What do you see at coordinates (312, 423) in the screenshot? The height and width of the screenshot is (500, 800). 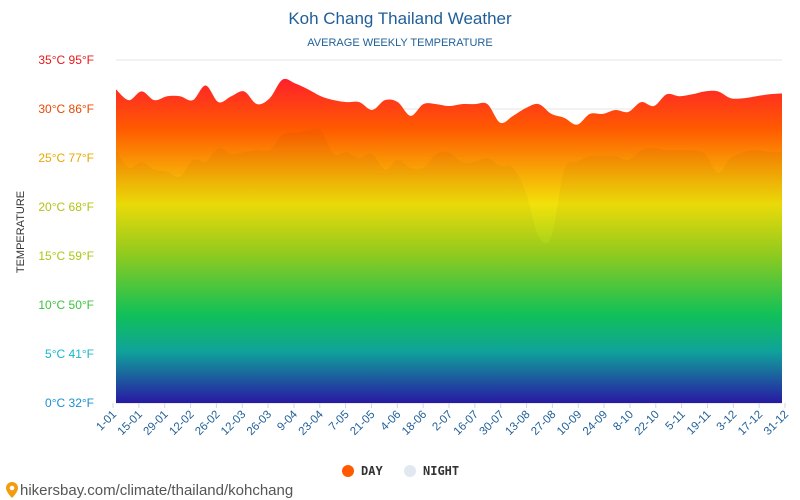 I see `x-tick-label: 23-04` at bounding box center [312, 423].